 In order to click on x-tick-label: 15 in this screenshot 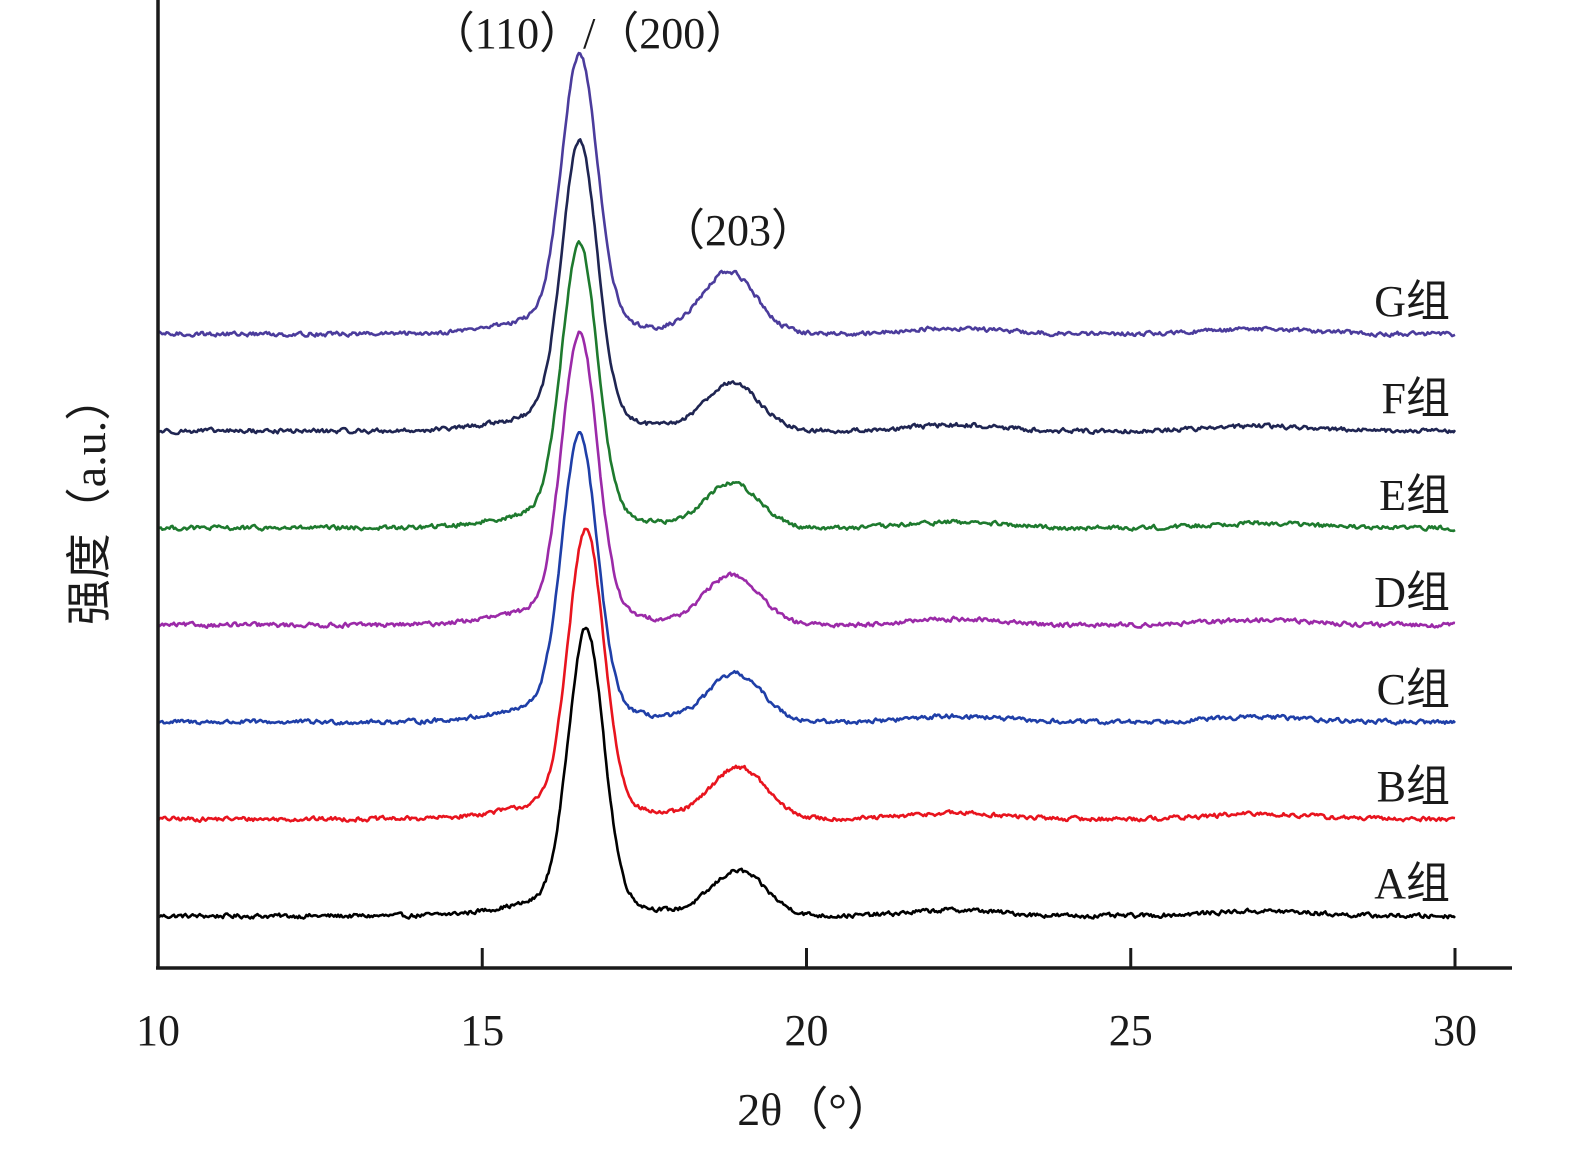, I will do `click(482, 1030)`.